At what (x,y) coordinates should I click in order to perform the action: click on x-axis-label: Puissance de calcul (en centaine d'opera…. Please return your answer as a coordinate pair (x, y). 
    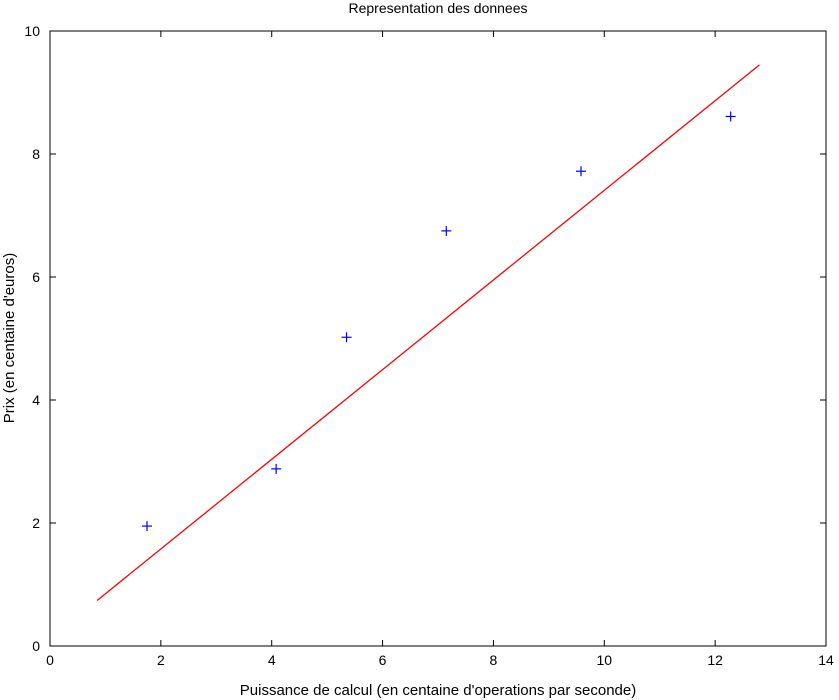
    Looking at the image, I should click on (438, 690).